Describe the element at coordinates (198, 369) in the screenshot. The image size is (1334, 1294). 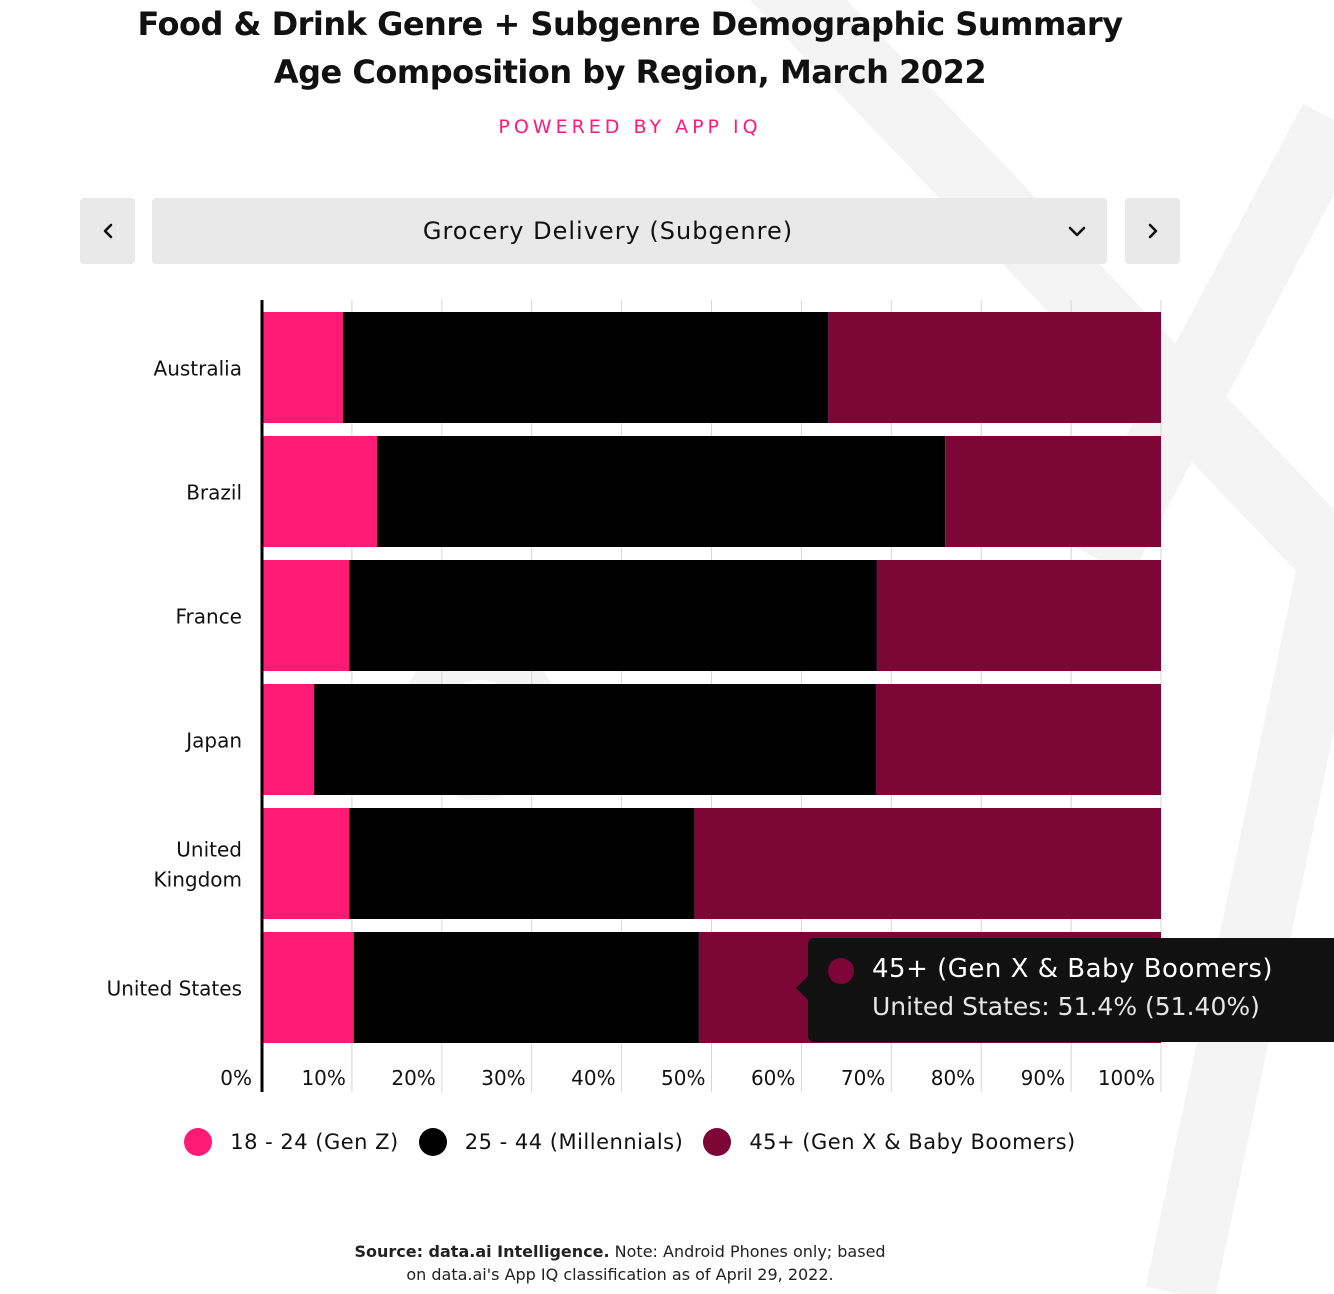
I see `category-label: Australia` at that location.